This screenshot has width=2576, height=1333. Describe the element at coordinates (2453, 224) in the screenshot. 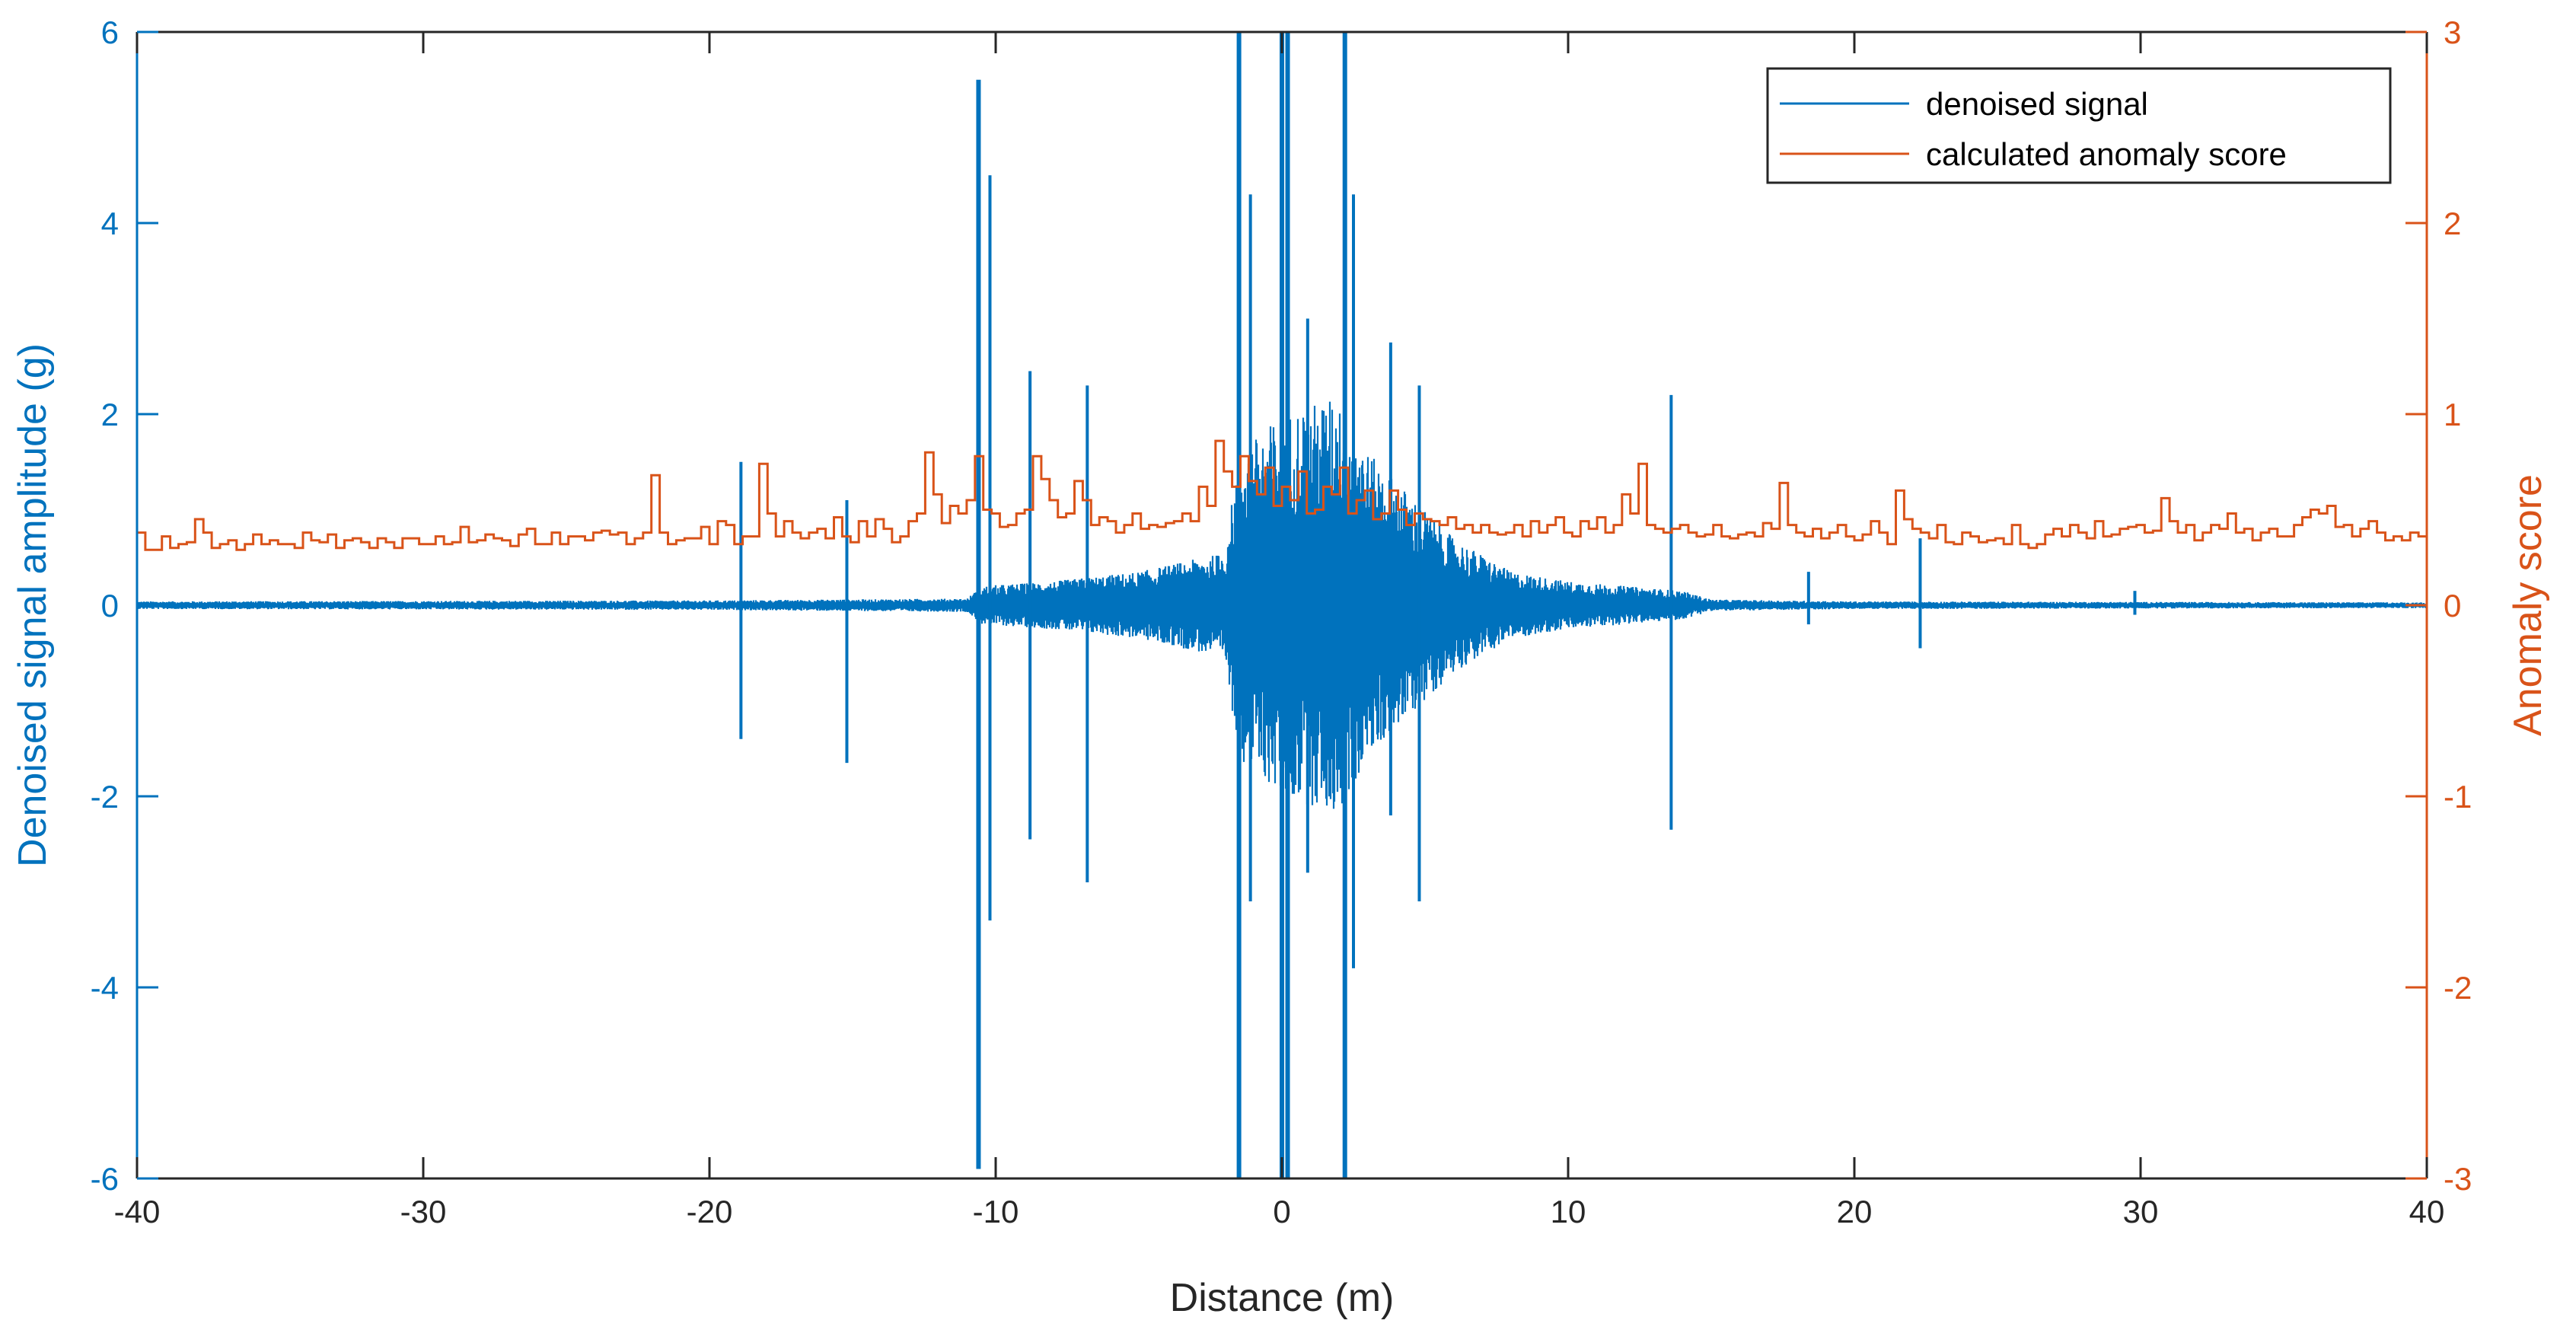

I see `y-right-tick-label: 2` at that location.